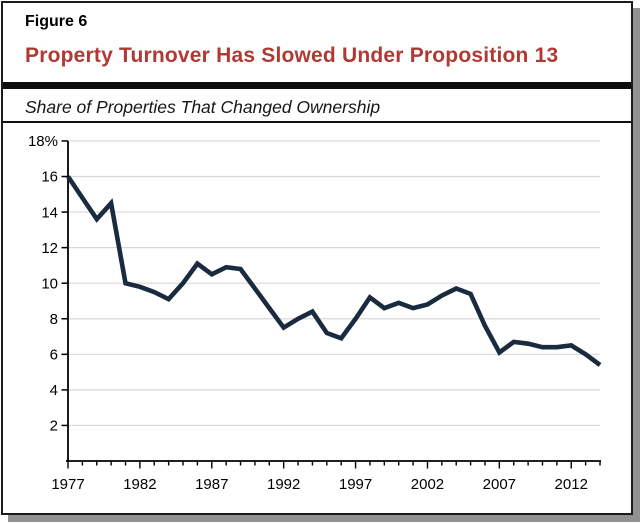 Image resolution: width=641 pixels, height=524 pixels. What do you see at coordinates (67, 484) in the screenshot?
I see `x-axis-tick-label: 1977` at bounding box center [67, 484].